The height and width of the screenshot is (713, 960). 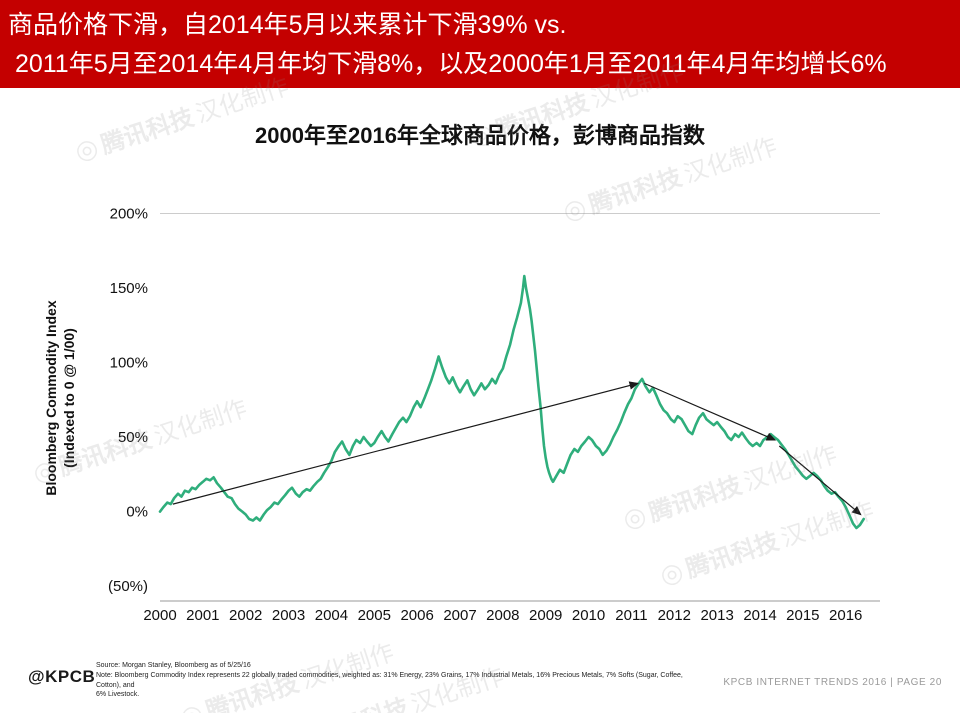 I want to click on y-axis-title-line2: (Indexed to 0 @ 1/00), so click(x=69, y=398).